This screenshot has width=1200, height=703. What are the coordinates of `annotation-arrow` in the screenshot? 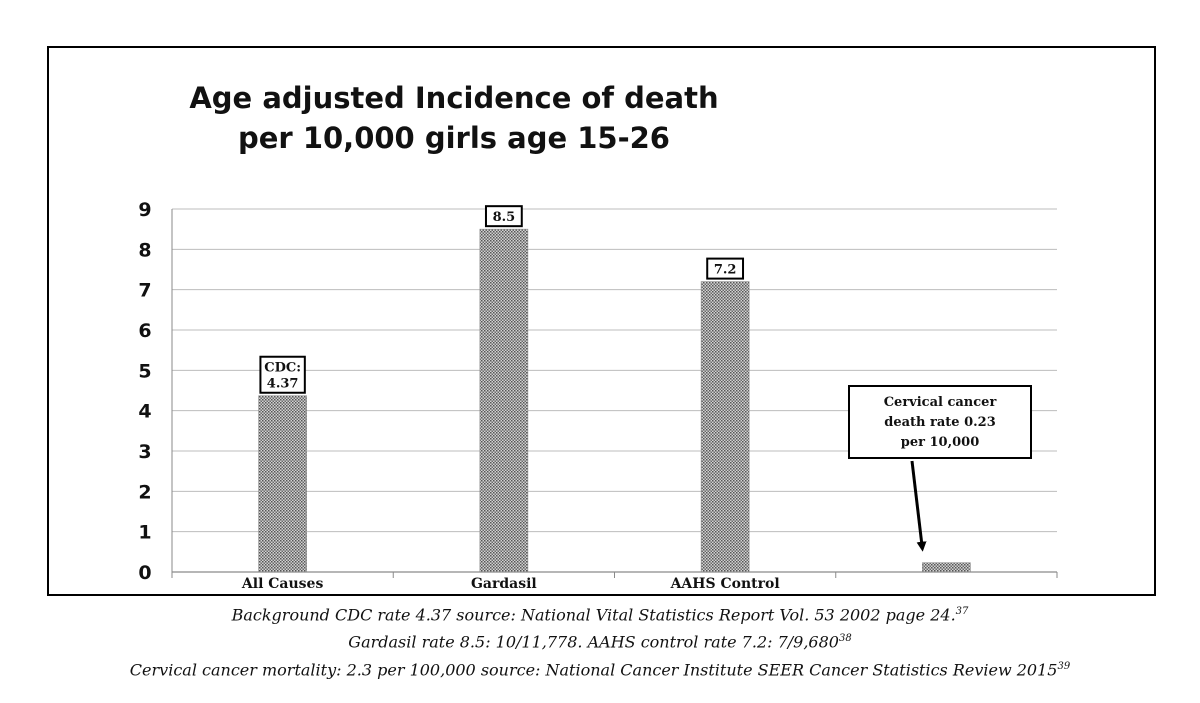 It's located at (918, 506).